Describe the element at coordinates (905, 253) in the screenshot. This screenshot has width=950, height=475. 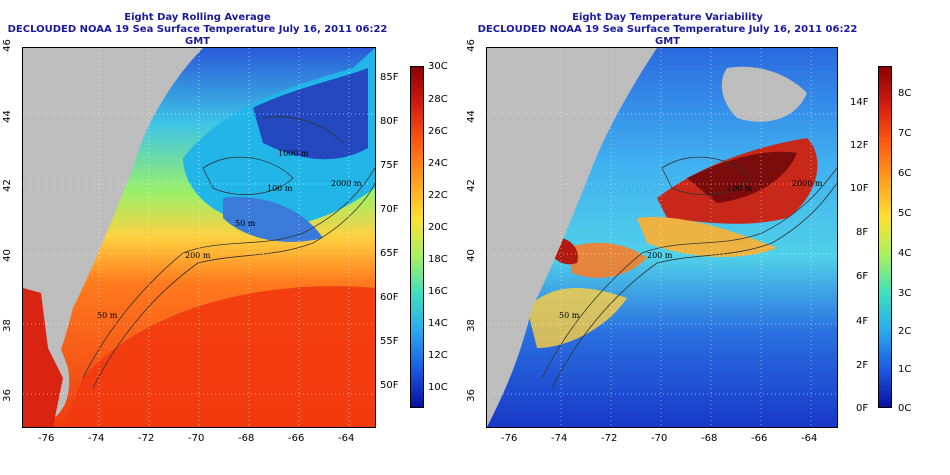
I see `right-cbar-c-4: 4C` at that location.